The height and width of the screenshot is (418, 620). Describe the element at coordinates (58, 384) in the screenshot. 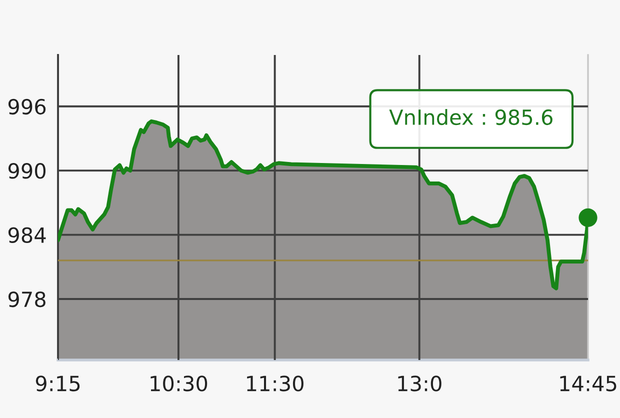

I see `x-tick-label: 9:15` at that location.